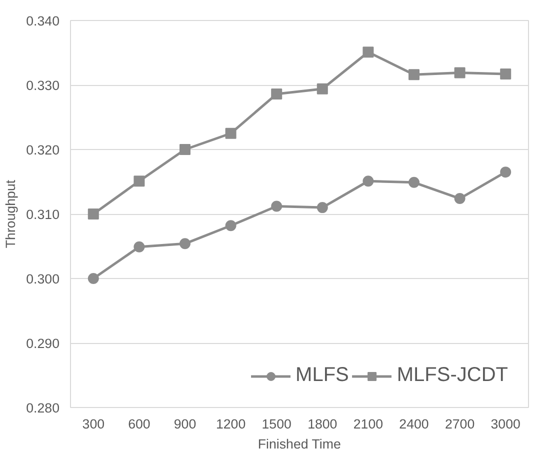 Image resolution: width=548 pixels, height=454 pixels. Describe the element at coordinates (368, 424) in the screenshot. I see `x-tick-label: 2100` at that location.